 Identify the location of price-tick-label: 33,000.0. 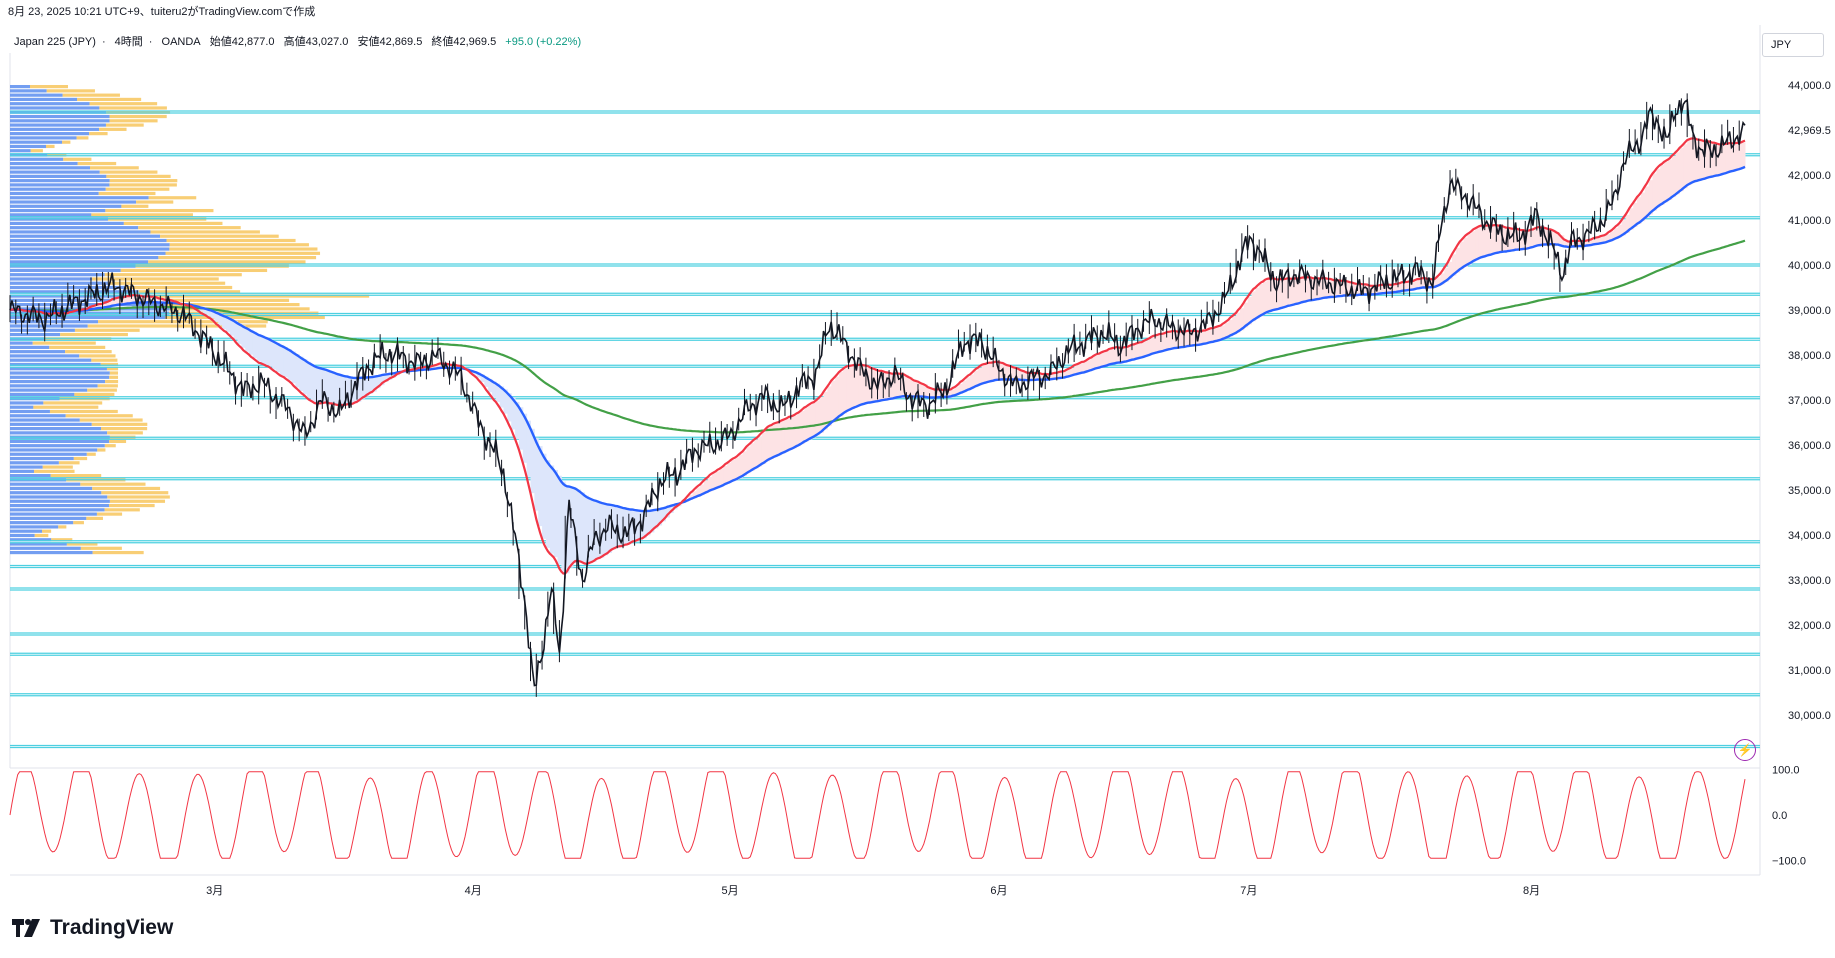
(1809, 581).